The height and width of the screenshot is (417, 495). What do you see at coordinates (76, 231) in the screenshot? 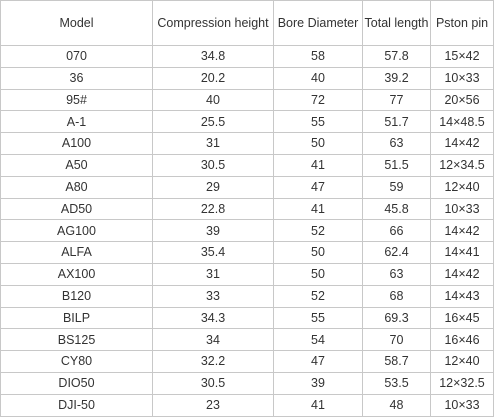
I see `cell-model: AG100` at bounding box center [76, 231].